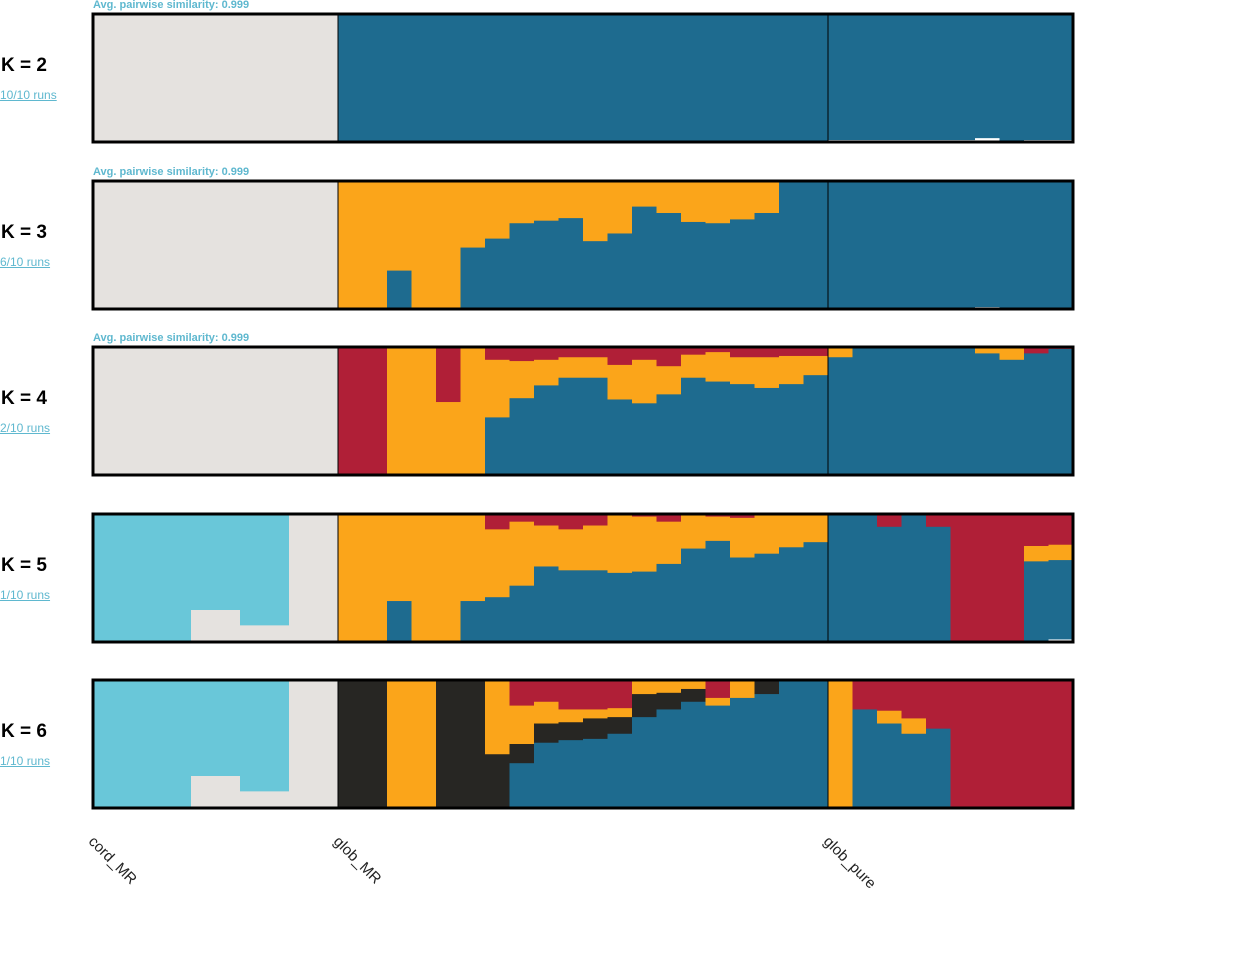  I want to click on pairwise-similarity-label: Avg. pairwise similarity: 0.999, so click(171, 172).